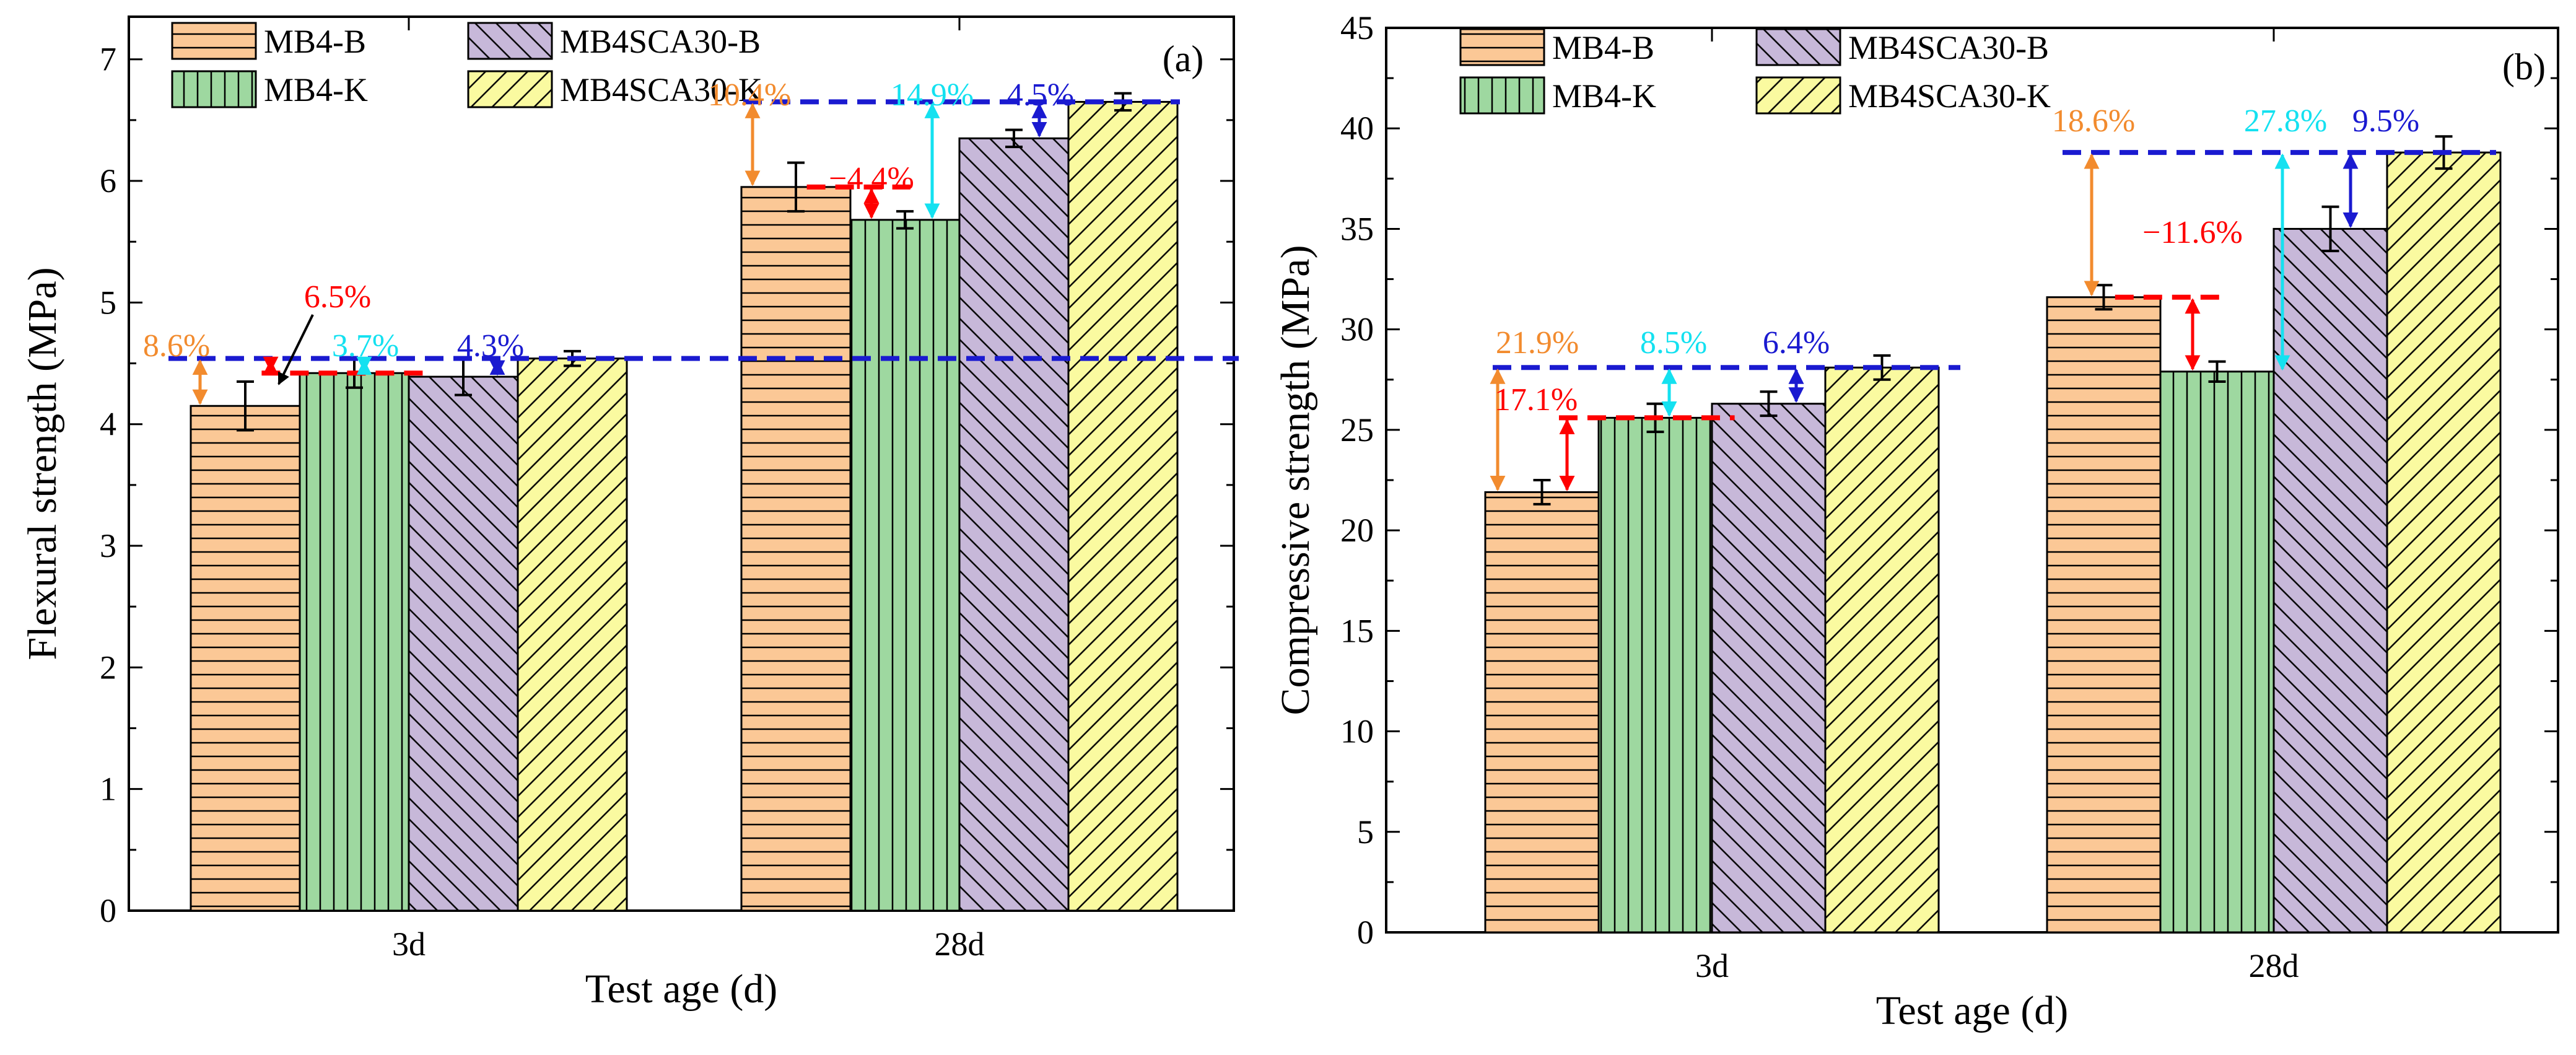 Image resolution: width=2576 pixels, height=1055 pixels. Describe the element at coordinates (2285, 121) in the screenshot. I see `change-label: 27.8%` at that location.